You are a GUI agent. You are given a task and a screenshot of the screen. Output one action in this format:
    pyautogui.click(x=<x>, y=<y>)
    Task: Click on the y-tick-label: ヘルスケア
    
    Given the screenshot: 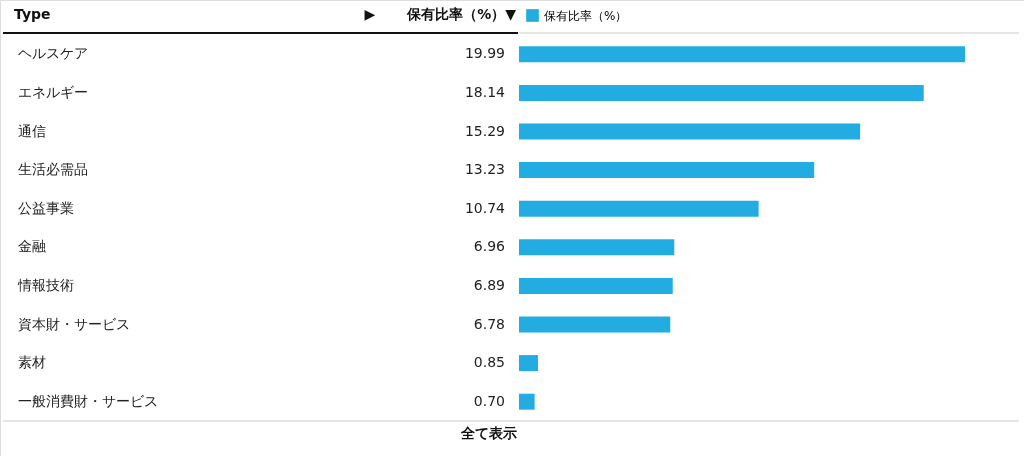 What is the action you would take?
    pyautogui.click(x=53, y=53)
    